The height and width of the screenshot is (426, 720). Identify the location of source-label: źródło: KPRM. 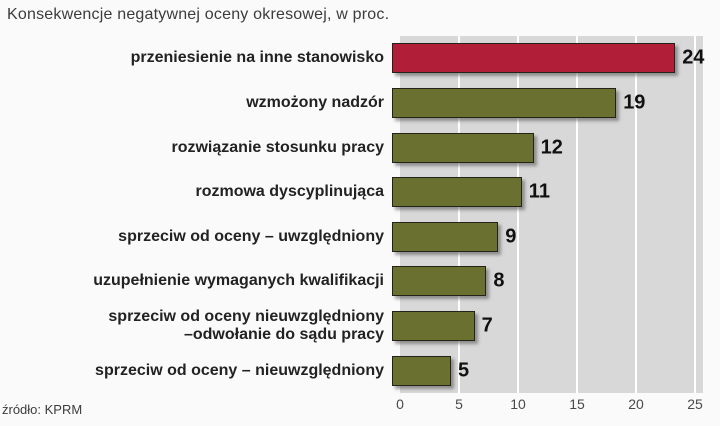
(42, 409).